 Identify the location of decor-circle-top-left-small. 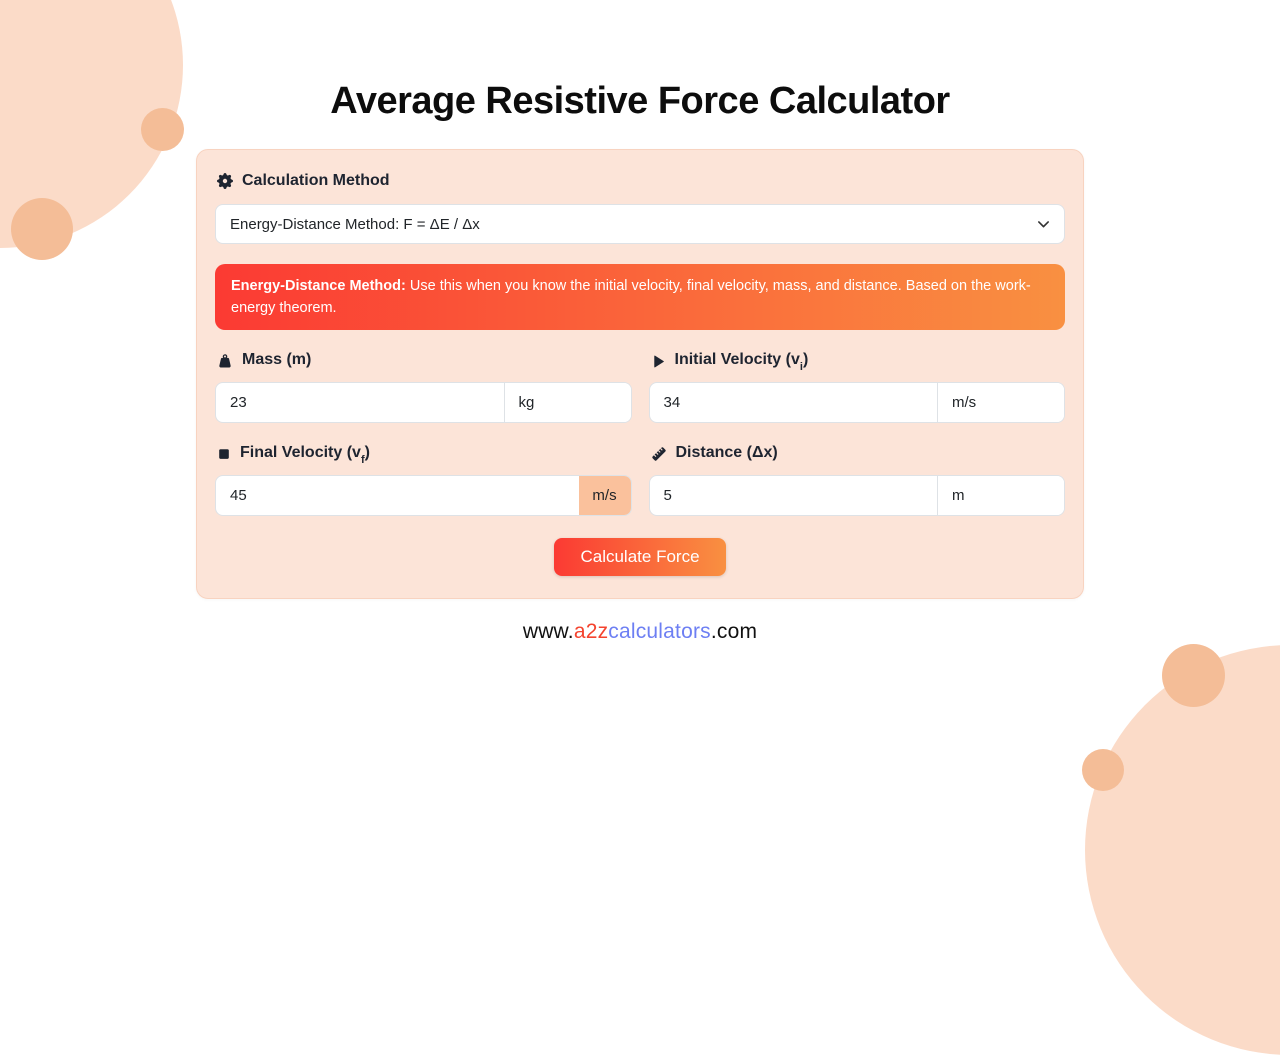
(162, 129).